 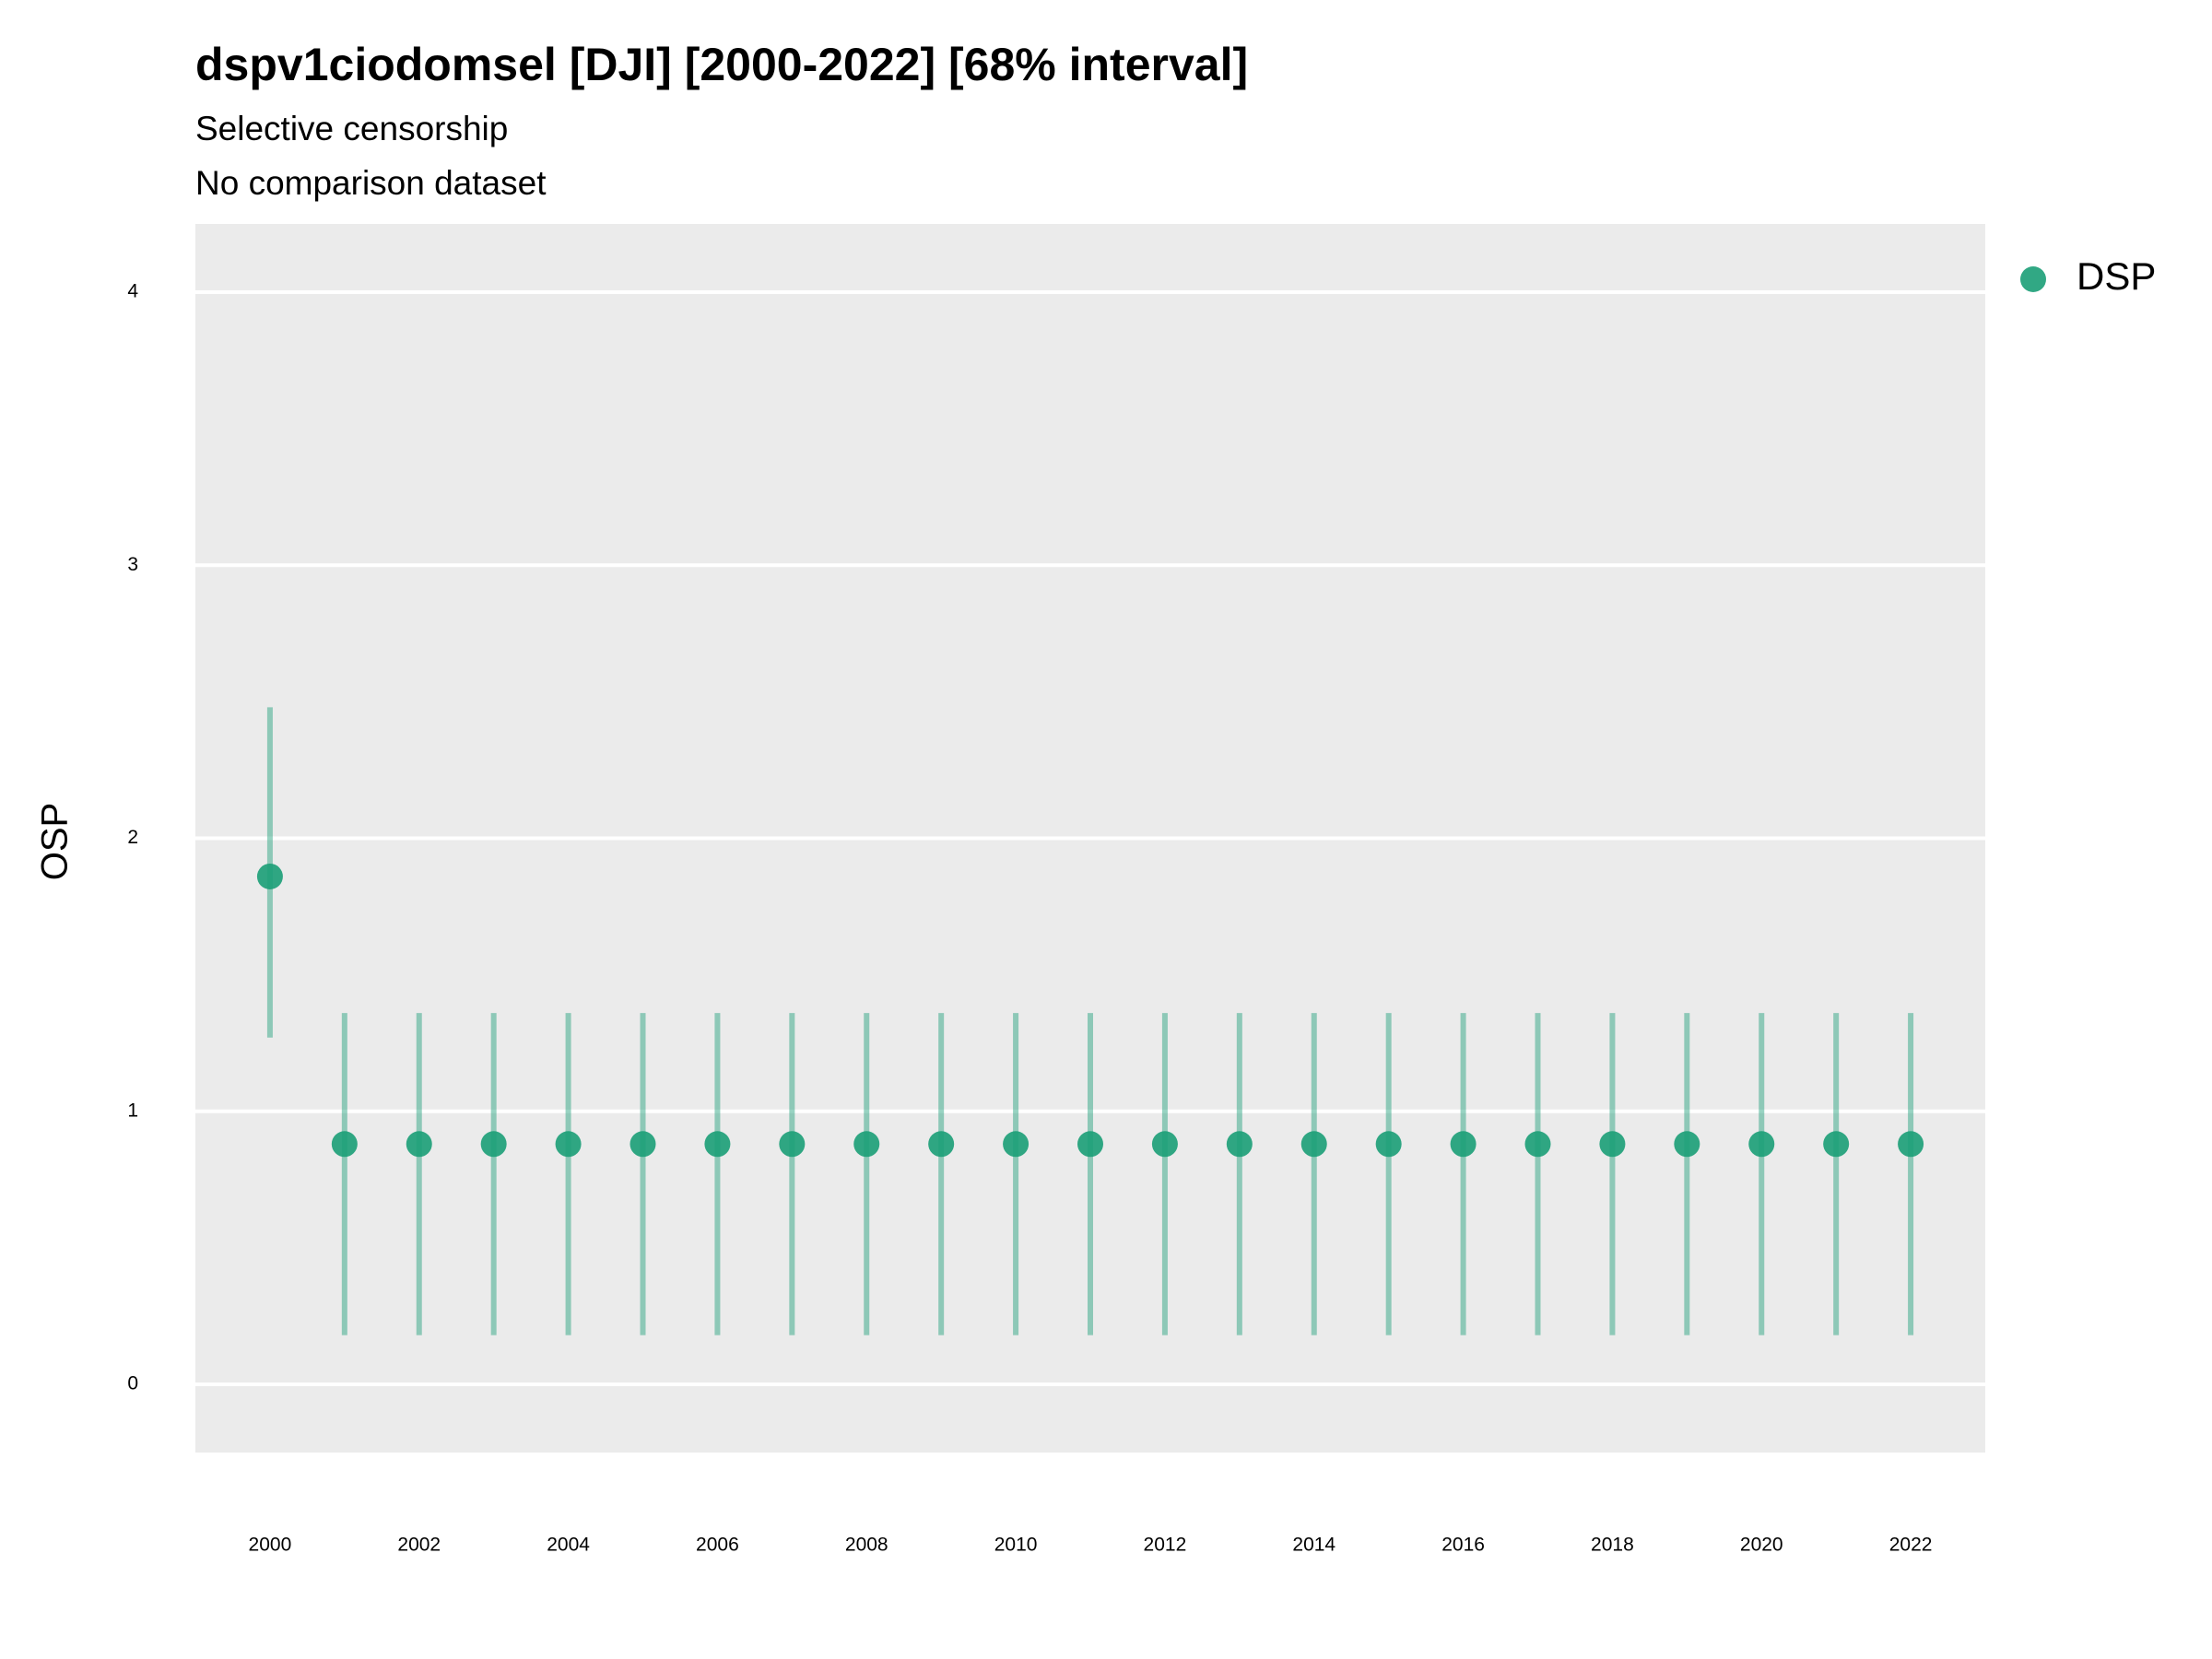 What do you see at coordinates (2116, 276) in the screenshot?
I see `legend-label: DSP` at bounding box center [2116, 276].